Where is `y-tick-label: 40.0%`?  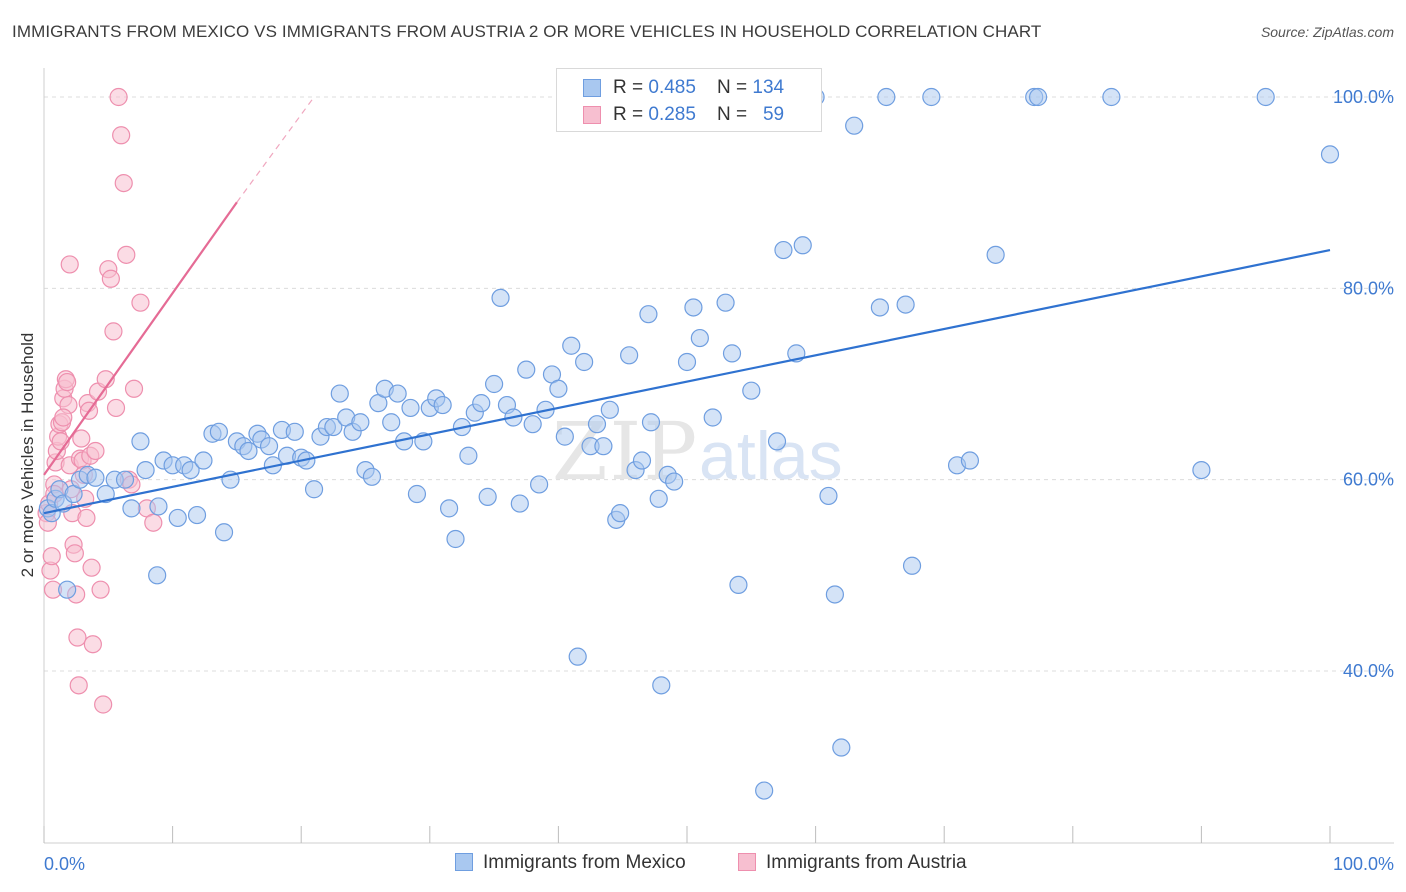 y-tick-label: 40.0% is located at coordinates (1368, 671).